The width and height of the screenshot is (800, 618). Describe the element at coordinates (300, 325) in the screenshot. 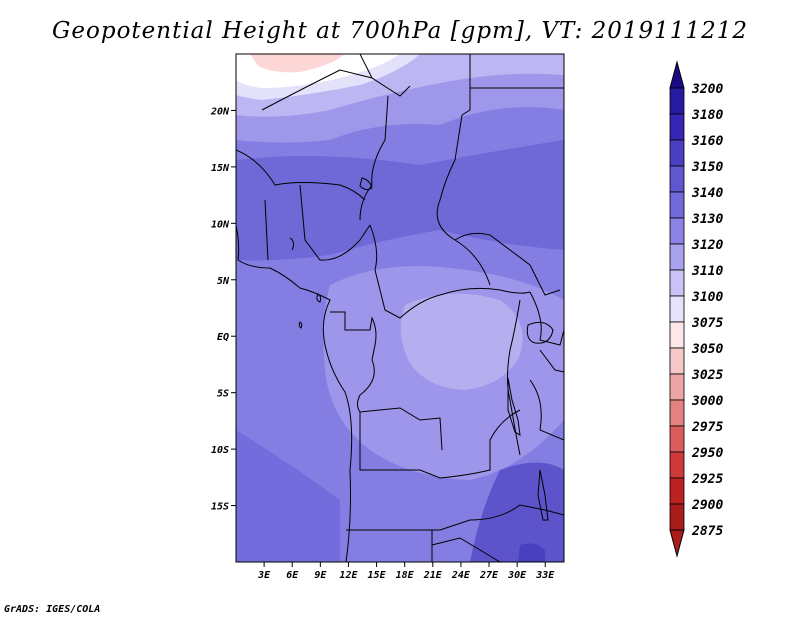

I see `island-sao-tome` at that location.